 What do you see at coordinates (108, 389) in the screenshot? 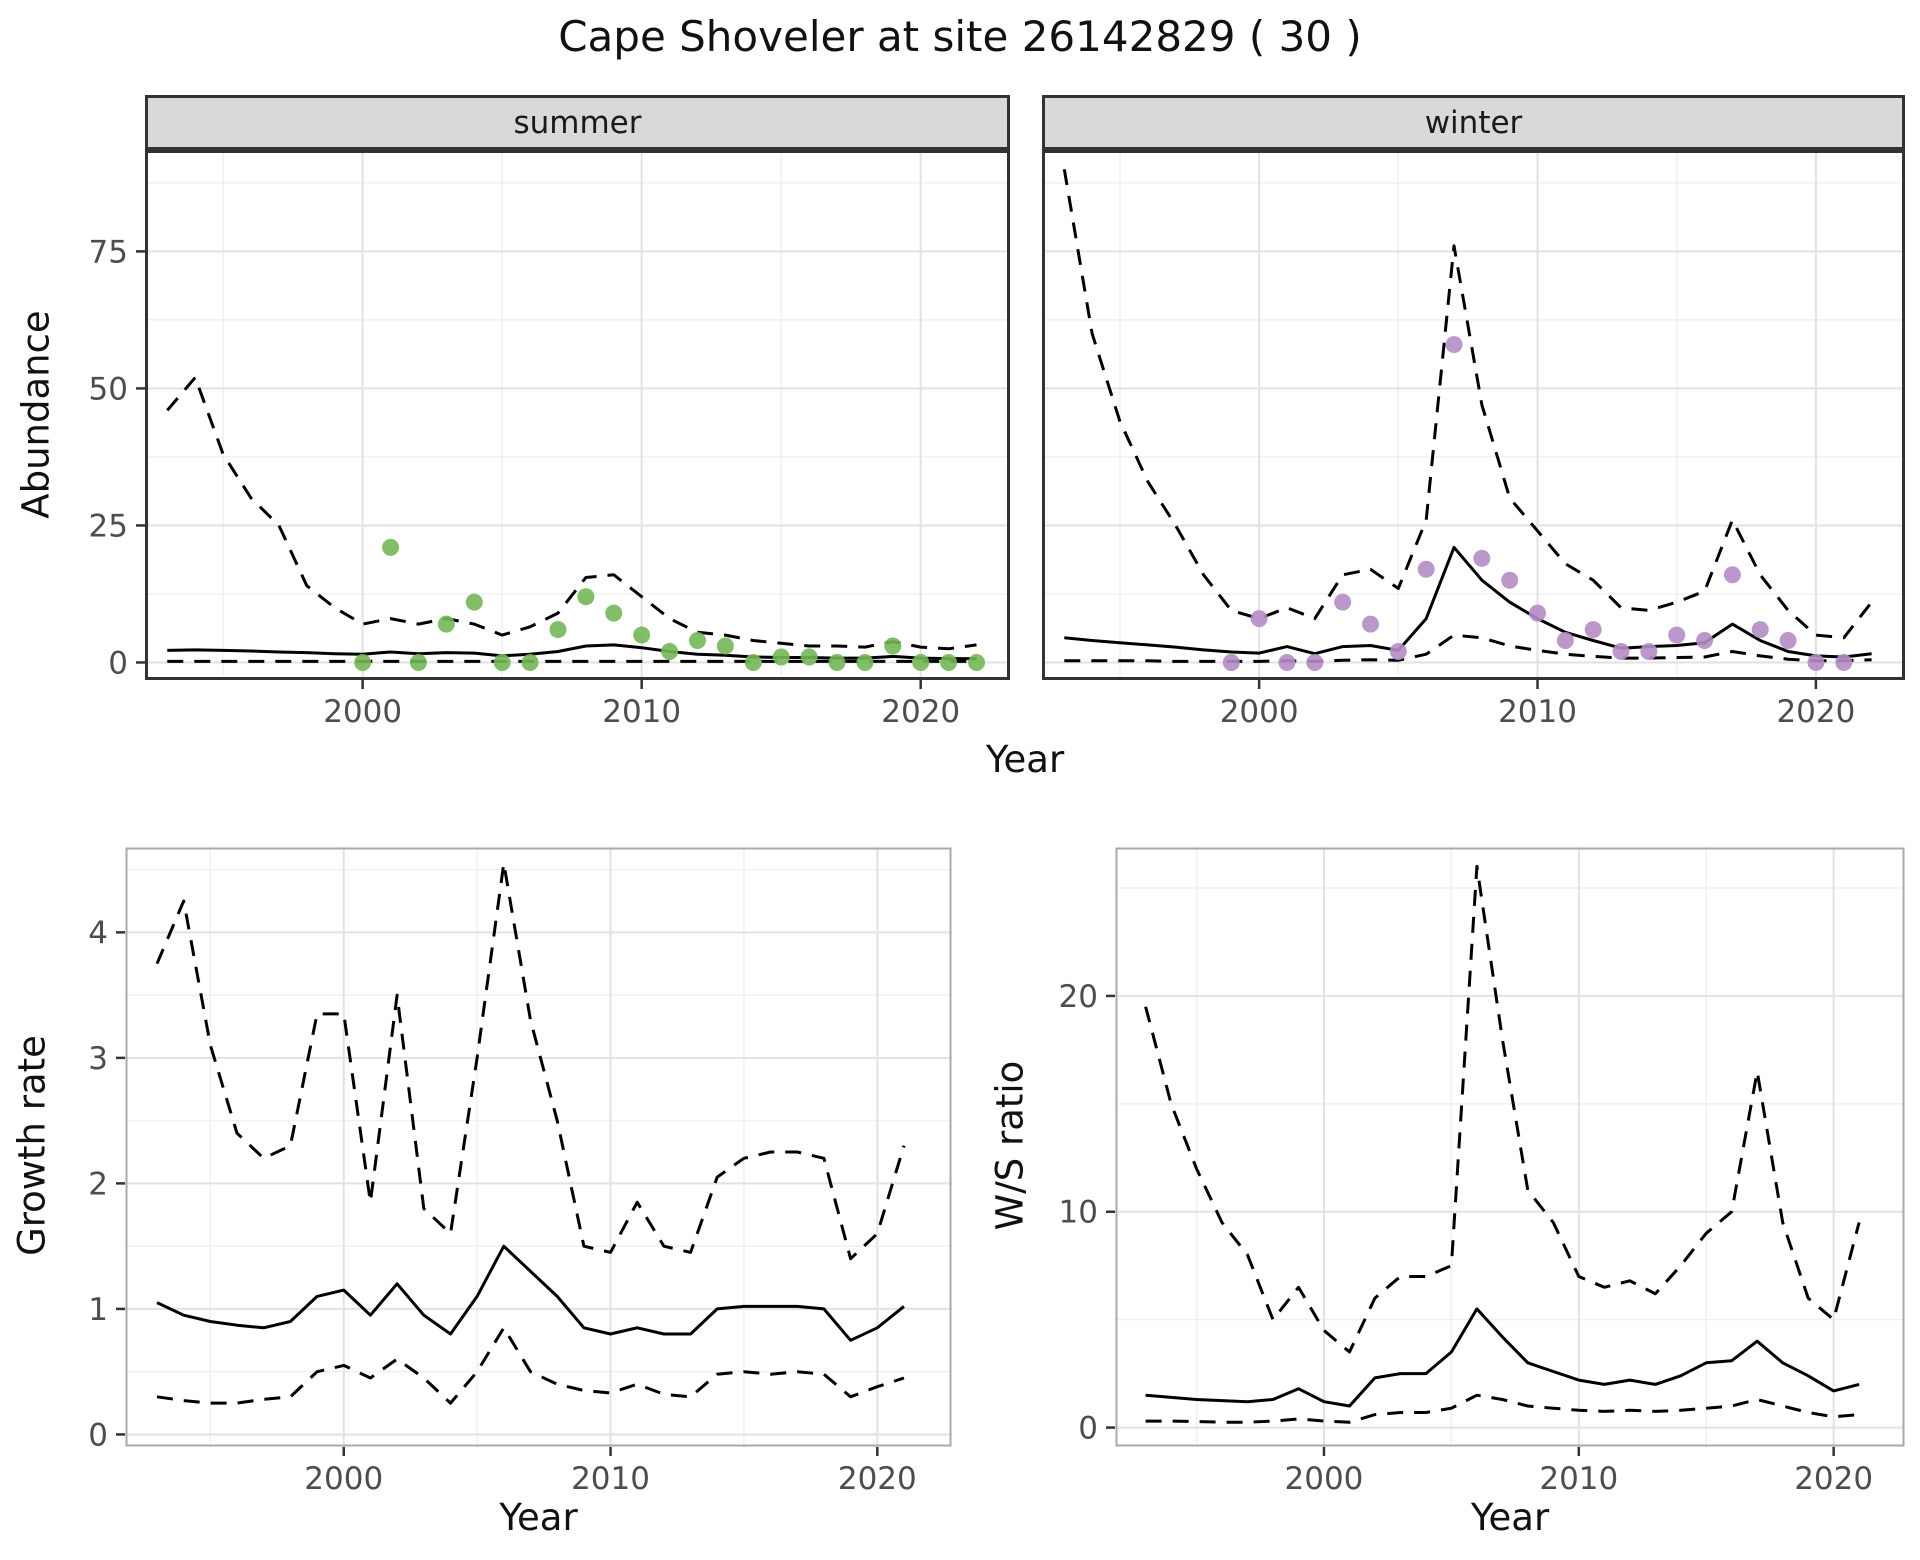
I see `svg-text: 50` at bounding box center [108, 389].